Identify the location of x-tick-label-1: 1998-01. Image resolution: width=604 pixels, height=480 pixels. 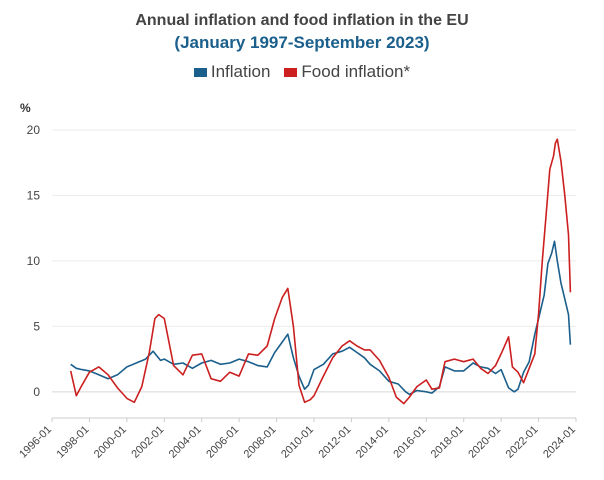
(73, 442).